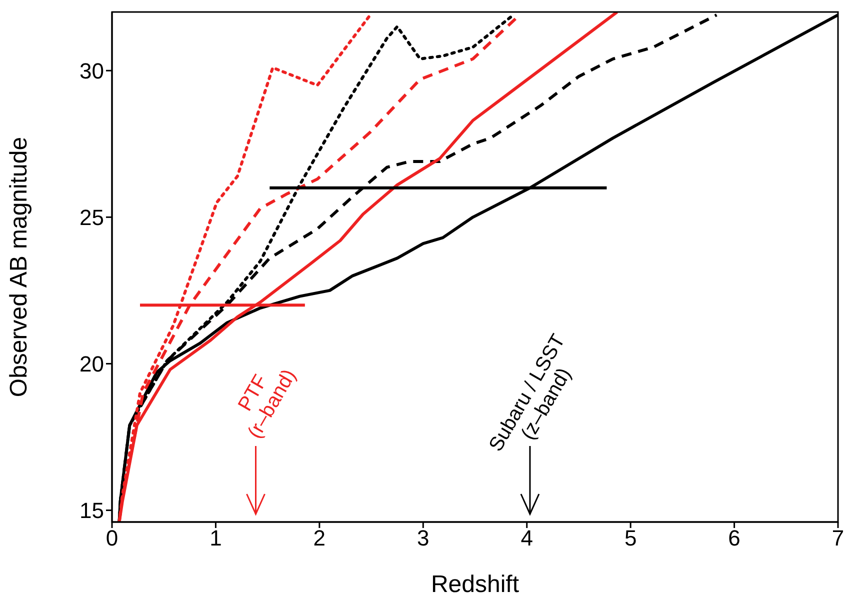  What do you see at coordinates (526, 538) in the screenshot?
I see `x-tick-label: 4` at bounding box center [526, 538].